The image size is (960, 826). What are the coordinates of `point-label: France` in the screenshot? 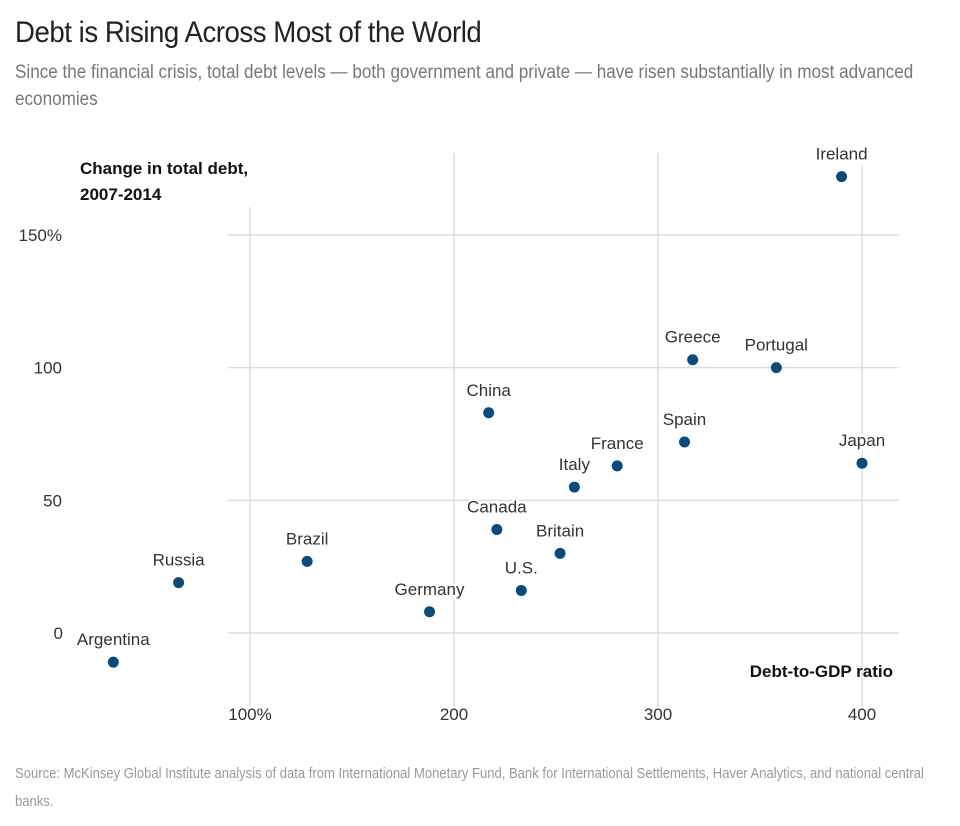 It's located at (617, 443).